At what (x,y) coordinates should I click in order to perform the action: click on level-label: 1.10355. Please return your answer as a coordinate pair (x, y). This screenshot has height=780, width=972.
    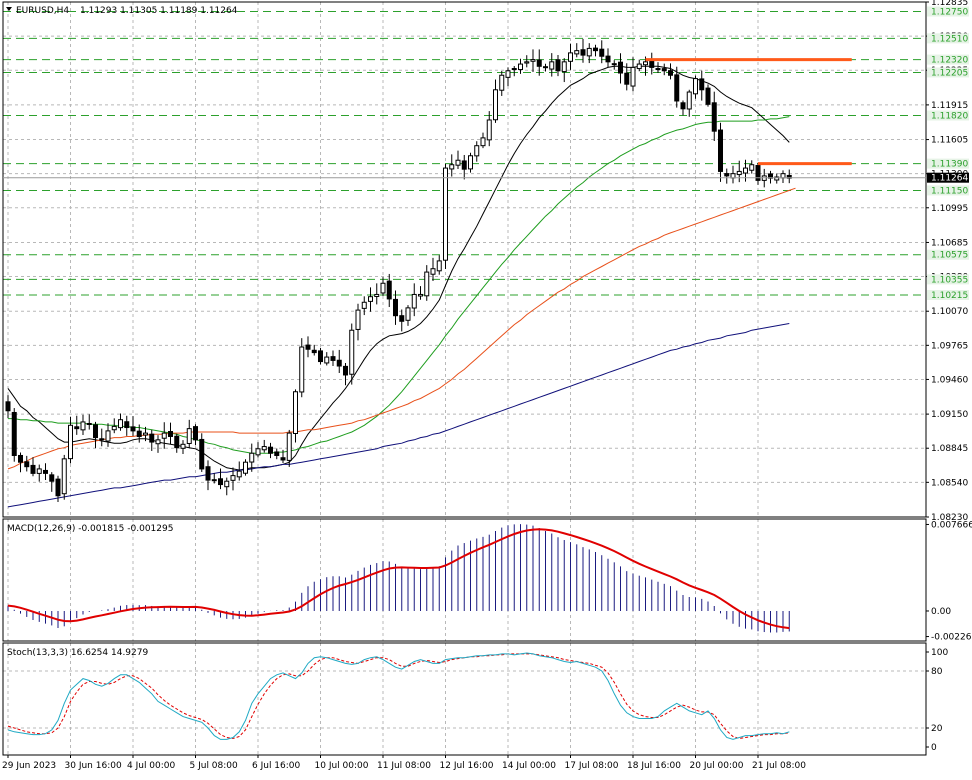
    Looking at the image, I should click on (949, 280).